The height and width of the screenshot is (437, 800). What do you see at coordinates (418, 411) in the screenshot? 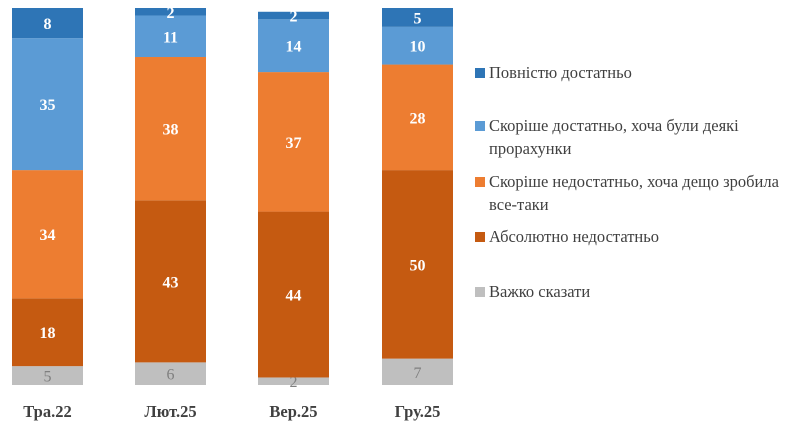
I see `x-tick-label: Гру.25` at bounding box center [418, 411].